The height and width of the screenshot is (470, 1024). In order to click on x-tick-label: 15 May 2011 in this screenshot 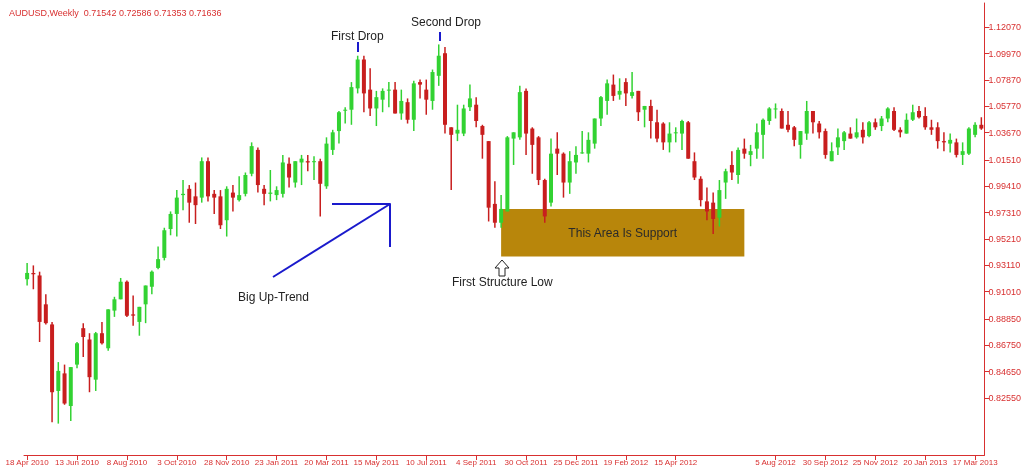, I will do `click(376, 462)`.